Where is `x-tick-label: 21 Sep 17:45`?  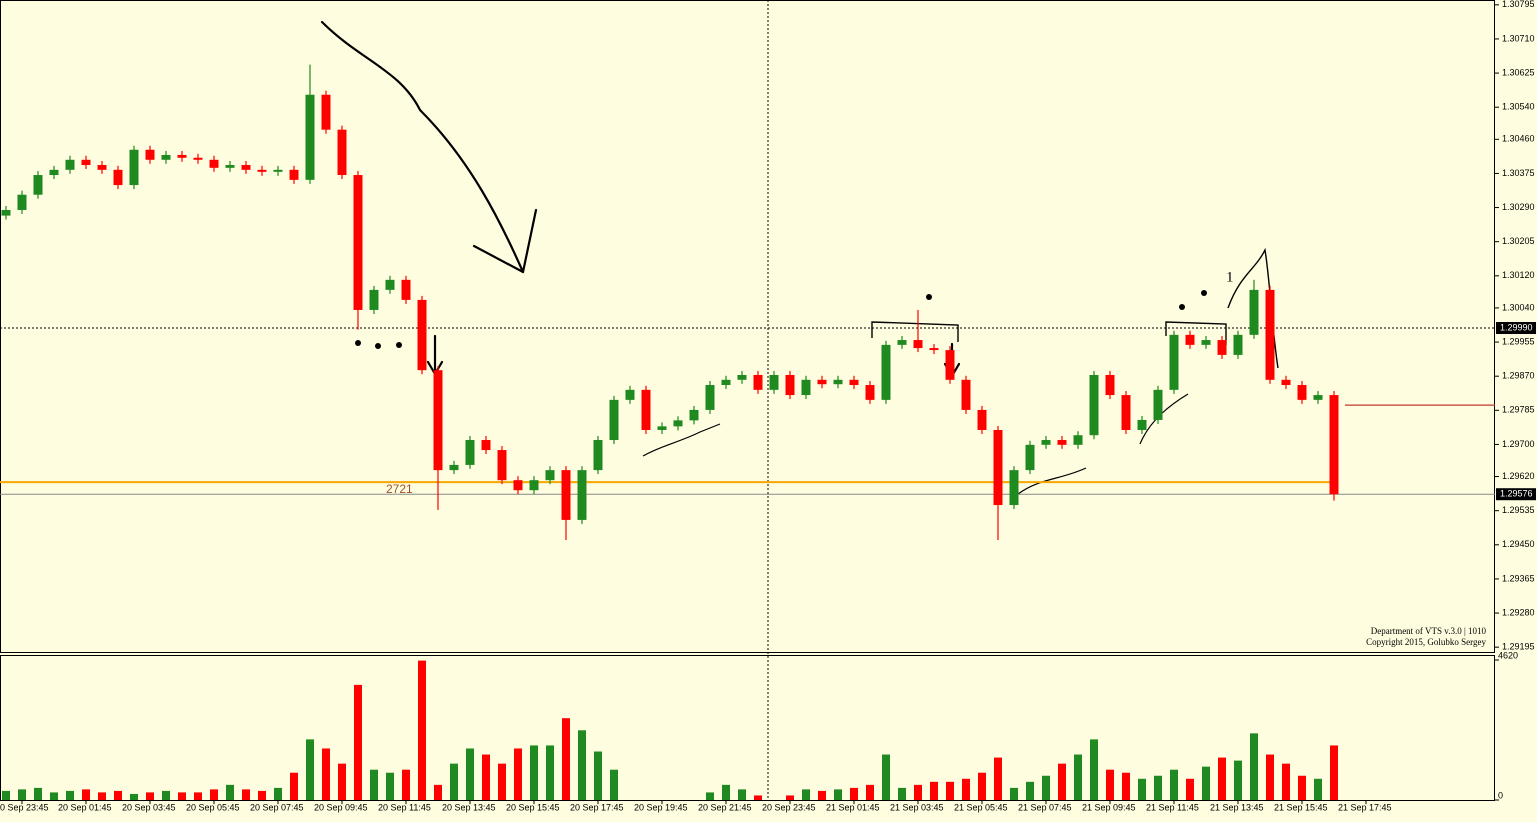
x-tick-label: 21 Sep 17:45 is located at coordinates (1365, 807).